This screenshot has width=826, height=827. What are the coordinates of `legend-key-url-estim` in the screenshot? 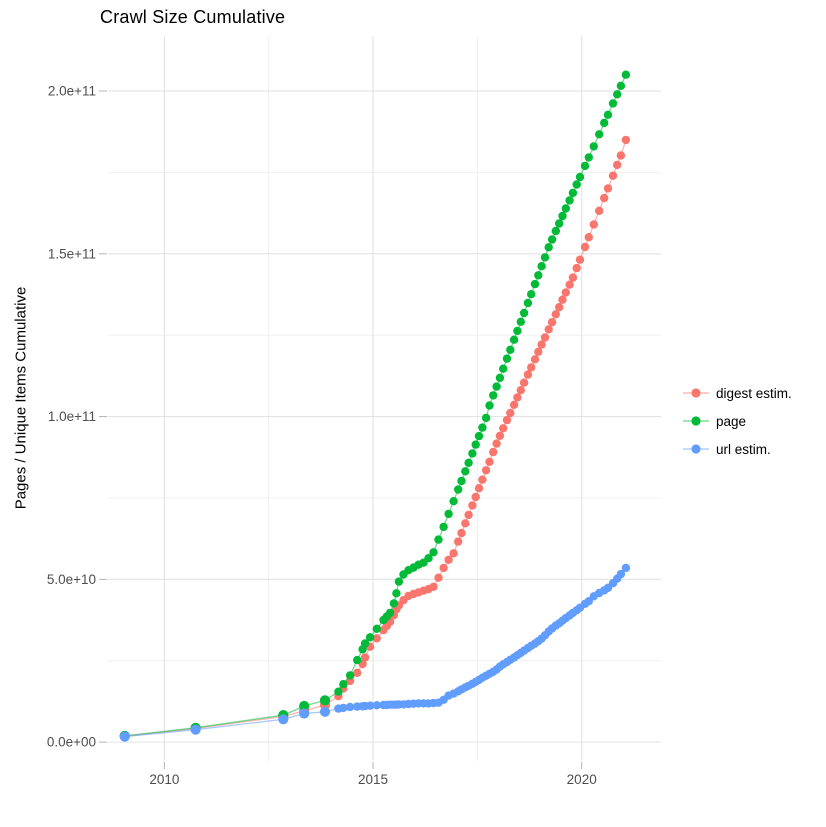 It's located at (696, 449).